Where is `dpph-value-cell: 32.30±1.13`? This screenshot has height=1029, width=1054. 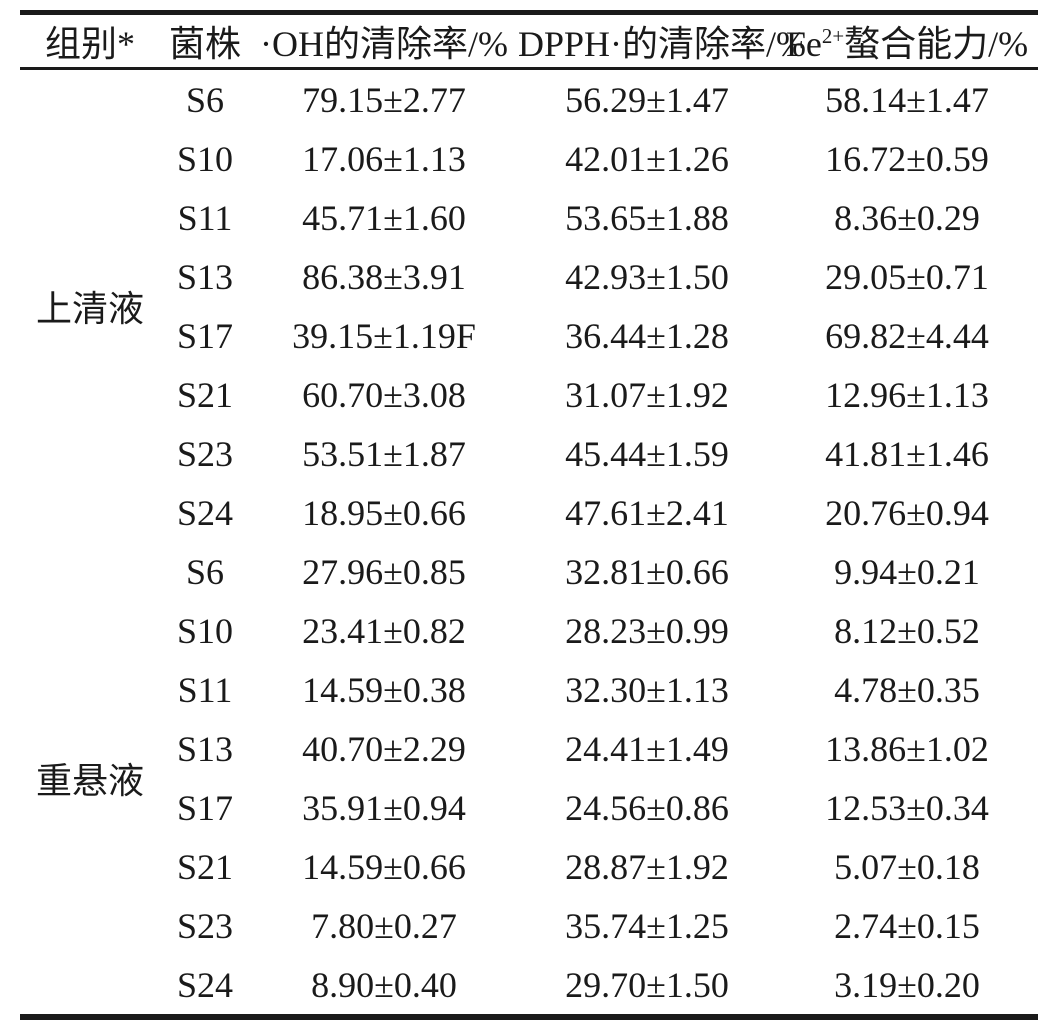
dpph-value-cell: 32.30±1.13 is located at coordinates (647, 689).